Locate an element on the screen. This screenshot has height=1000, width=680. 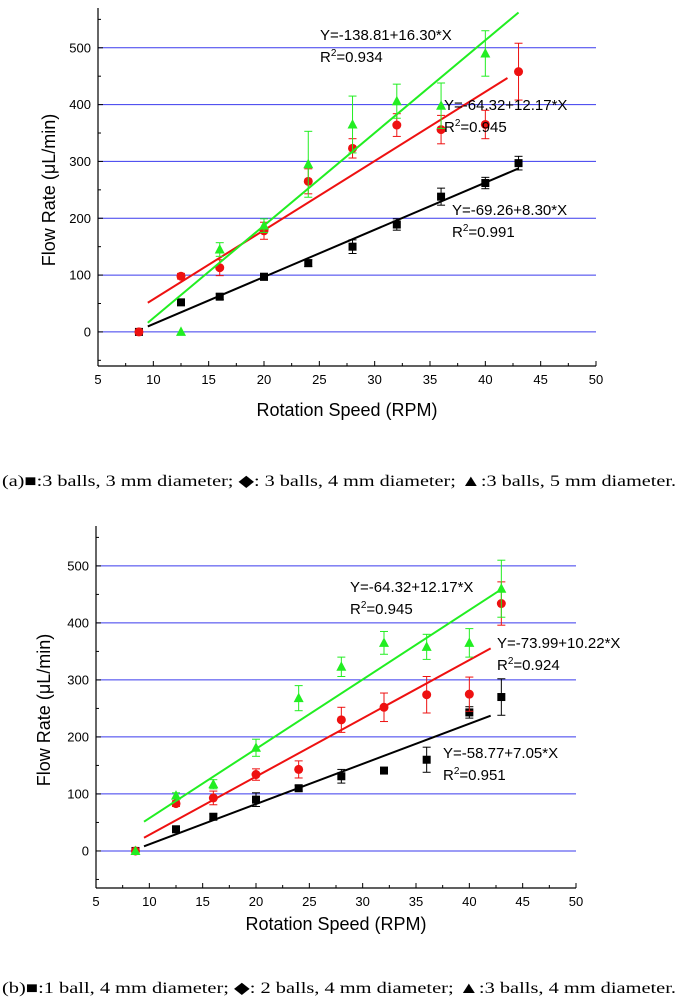
panel-a-y-tick-label: 200 is located at coordinates (80, 218).